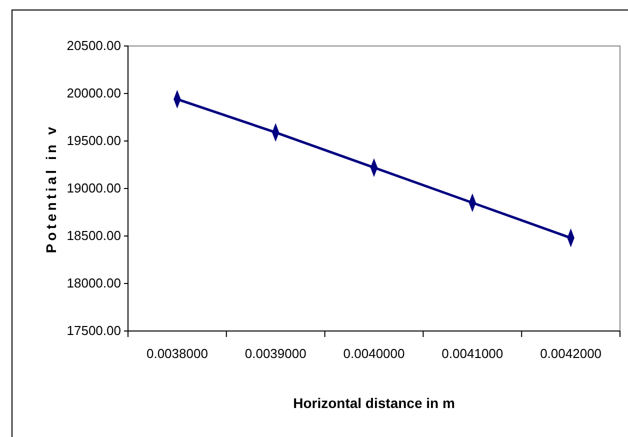 This screenshot has width=628, height=437. Describe the element at coordinates (93, 188) in the screenshot. I see `y-tick-label: 19000.00` at that location.